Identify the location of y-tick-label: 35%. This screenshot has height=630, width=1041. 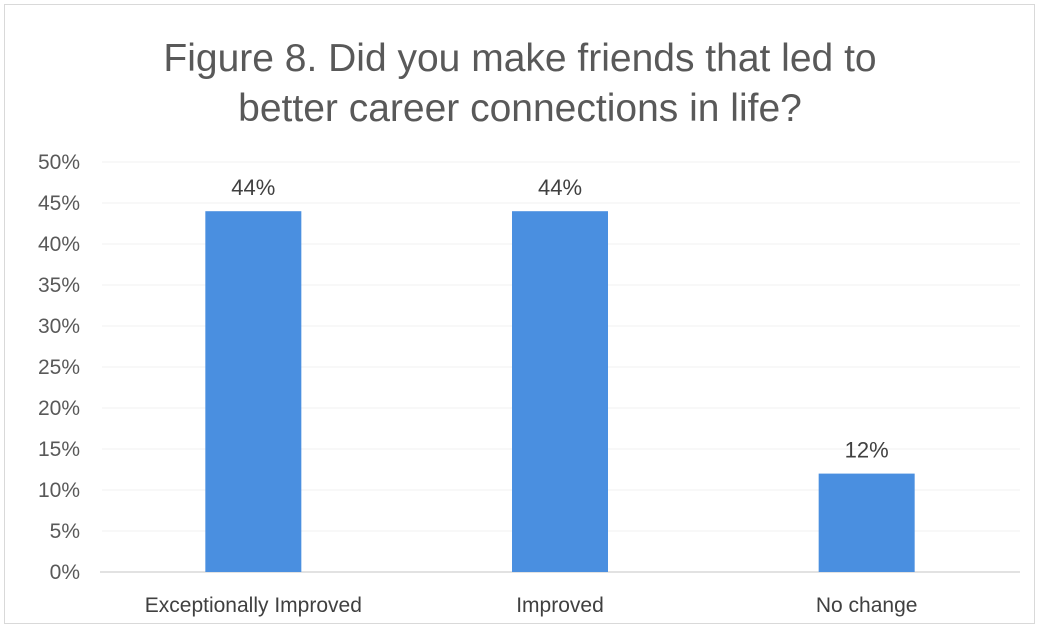
(59, 285).